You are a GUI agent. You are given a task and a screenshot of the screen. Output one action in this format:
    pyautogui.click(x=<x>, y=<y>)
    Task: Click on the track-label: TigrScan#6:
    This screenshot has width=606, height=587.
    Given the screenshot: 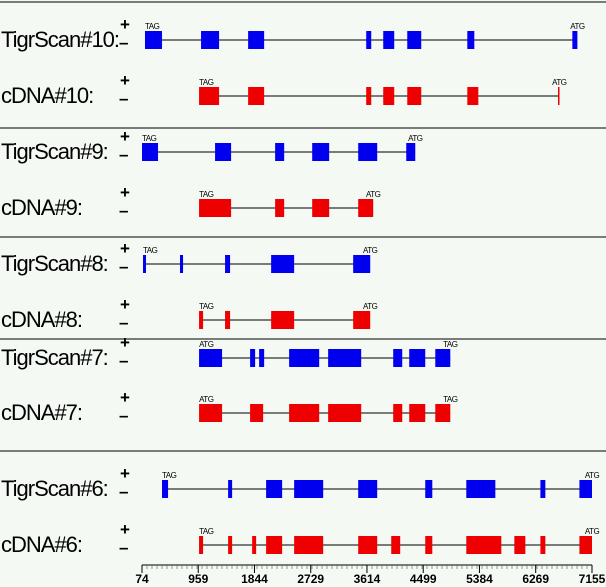 What is the action you would take?
    pyautogui.click(x=54, y=488)
    